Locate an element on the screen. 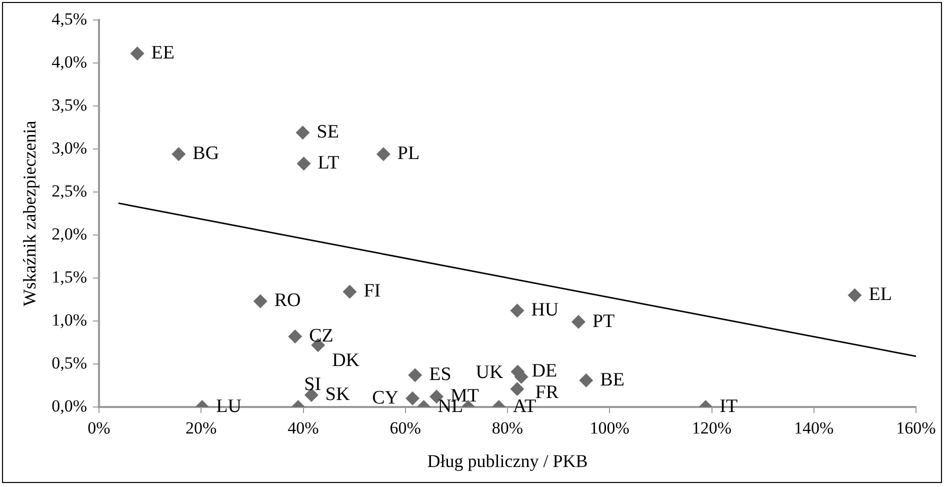  y-tick-label: 4,0% is located at coordinates (70, 62).